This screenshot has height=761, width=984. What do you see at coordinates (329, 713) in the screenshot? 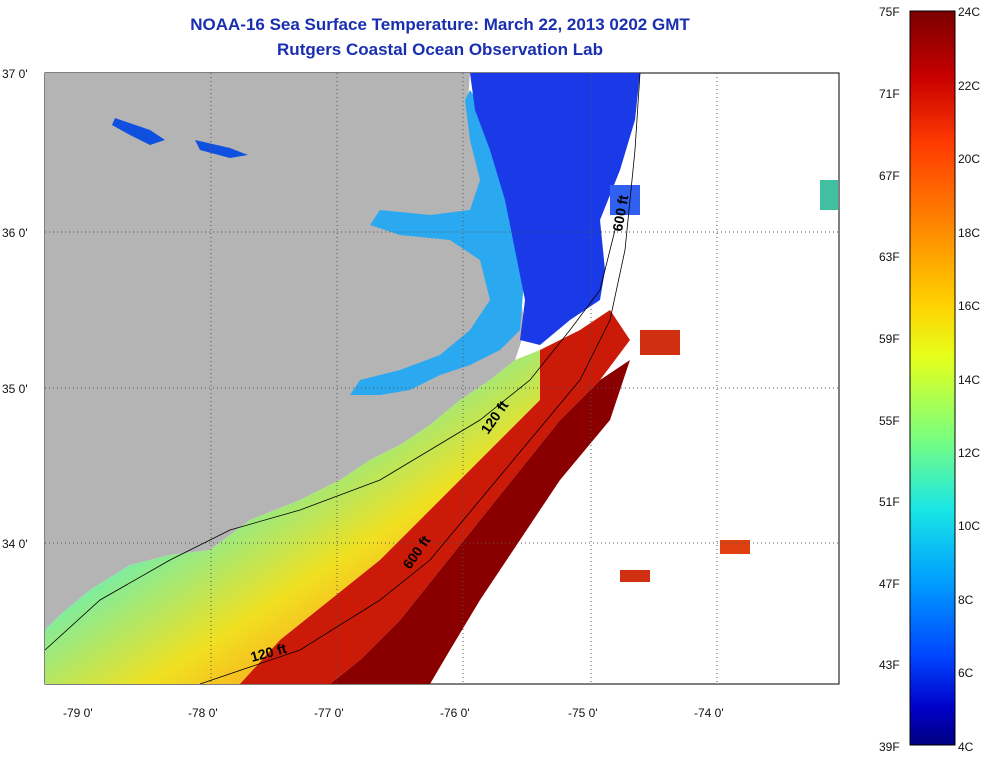
I see `longitude-label: -77 0'` at bounding box center [329, 713].